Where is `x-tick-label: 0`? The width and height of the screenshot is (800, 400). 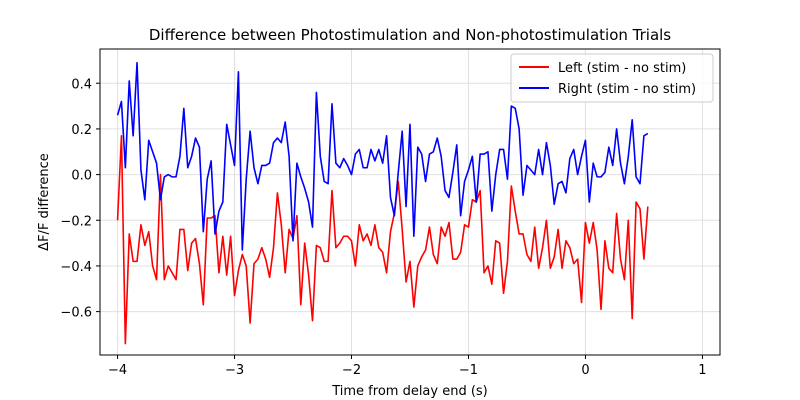
x-tick-label: 0 is located at coordinates (585, 370).